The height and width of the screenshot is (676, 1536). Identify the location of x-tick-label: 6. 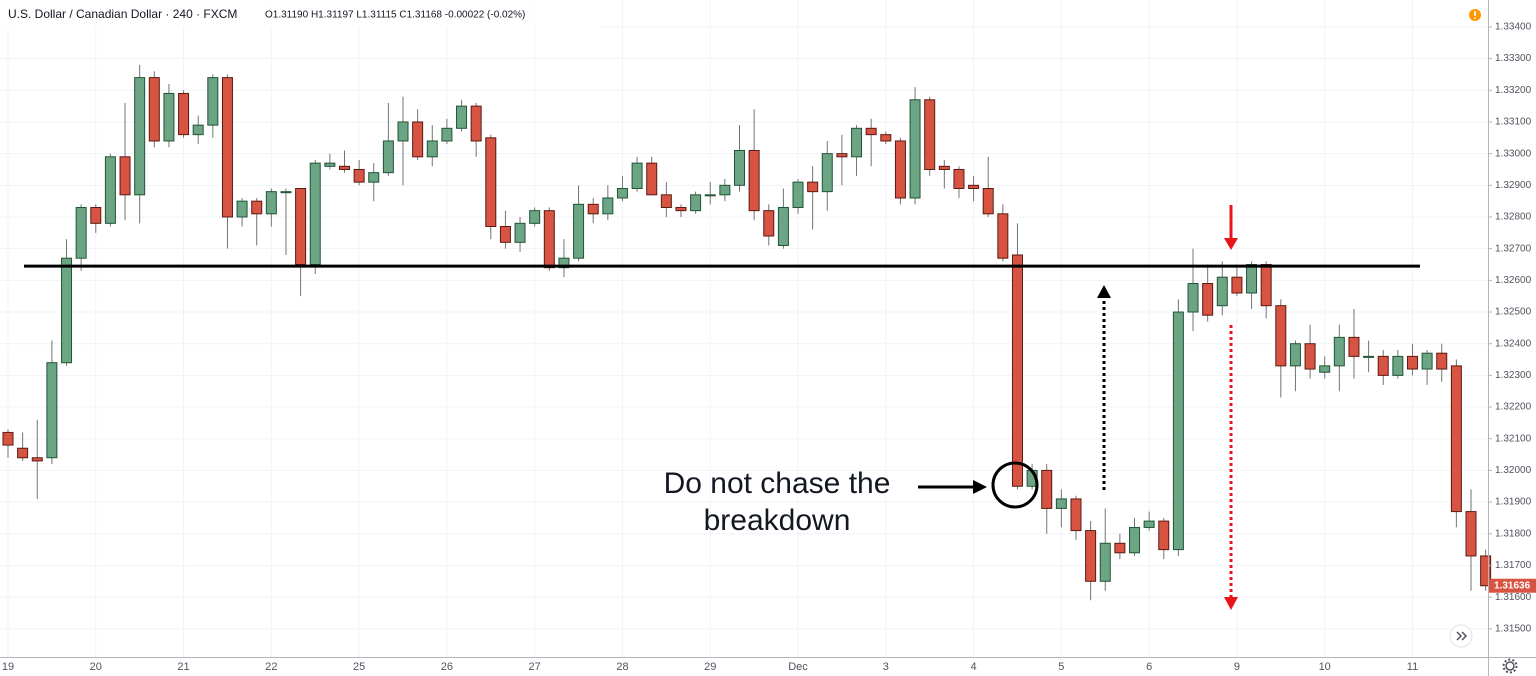
(1149, 667).